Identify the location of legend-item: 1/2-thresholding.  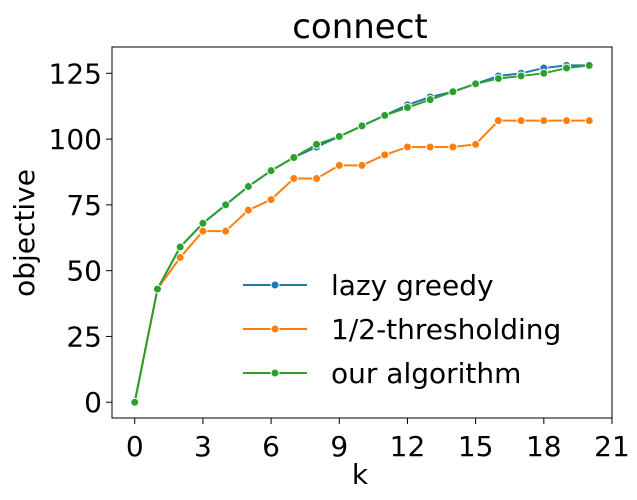
(402, 329).